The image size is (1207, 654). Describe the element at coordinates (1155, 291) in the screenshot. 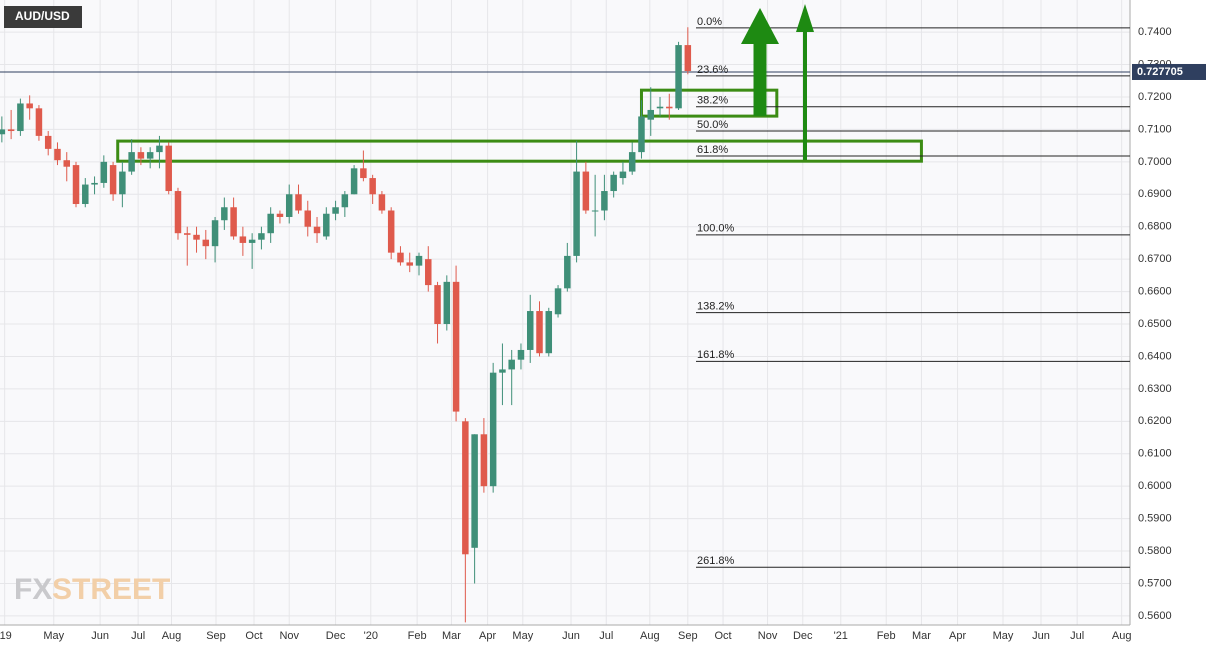

I see `y-tick-label: 0.6600` at that location.